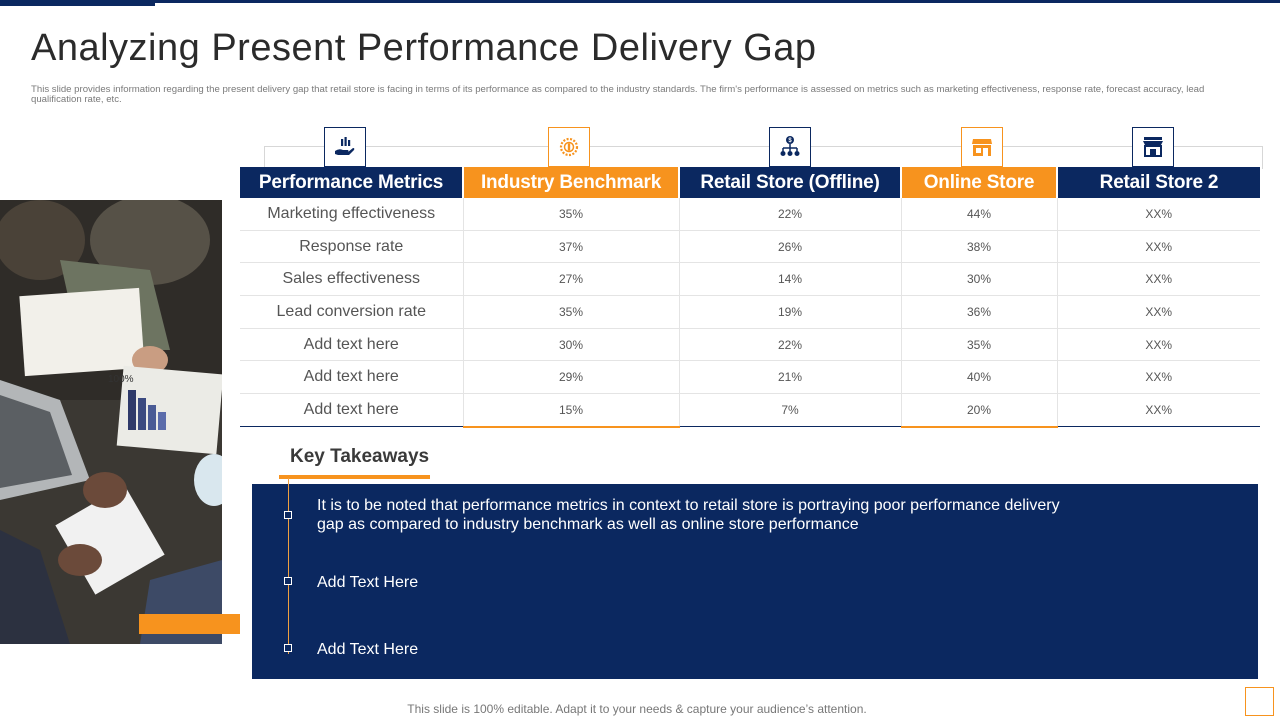 The image size is (1280, 720). Describe the element at coordinates (351, 279) in the screenshot. I see `metric-name: Sales effectiveness` at that location.